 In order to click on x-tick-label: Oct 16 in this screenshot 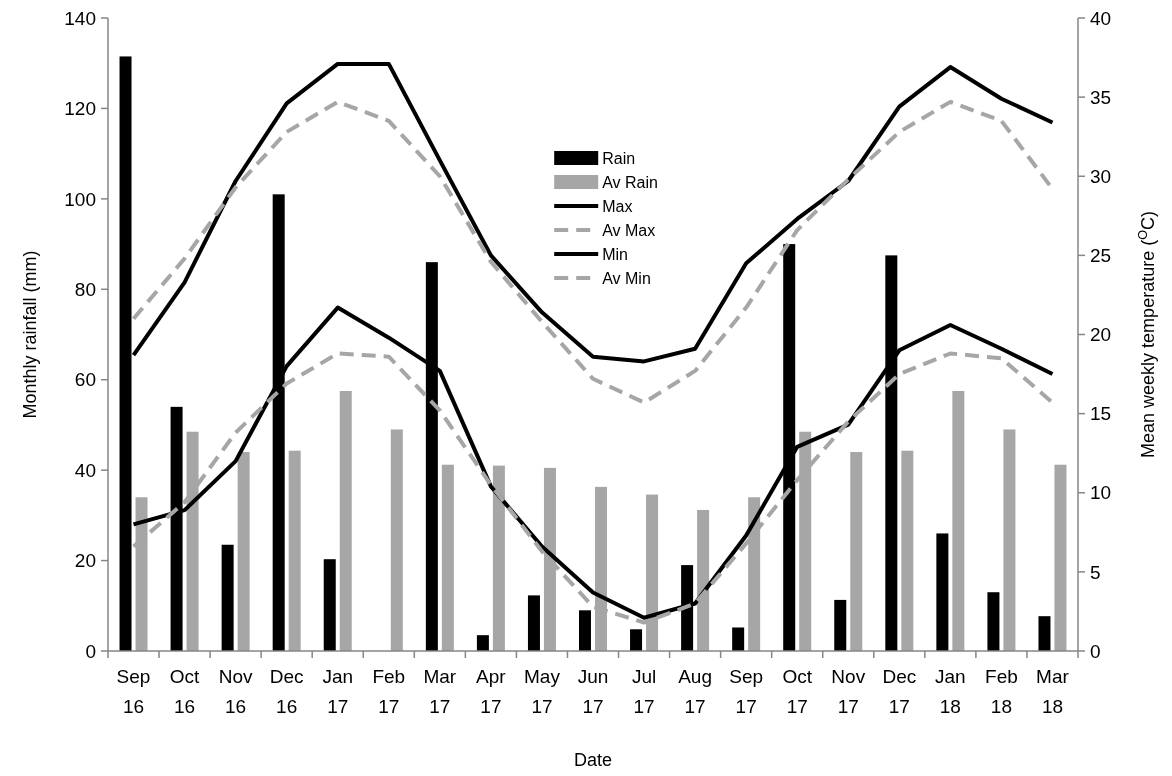, I will do `click(185, 691)`.